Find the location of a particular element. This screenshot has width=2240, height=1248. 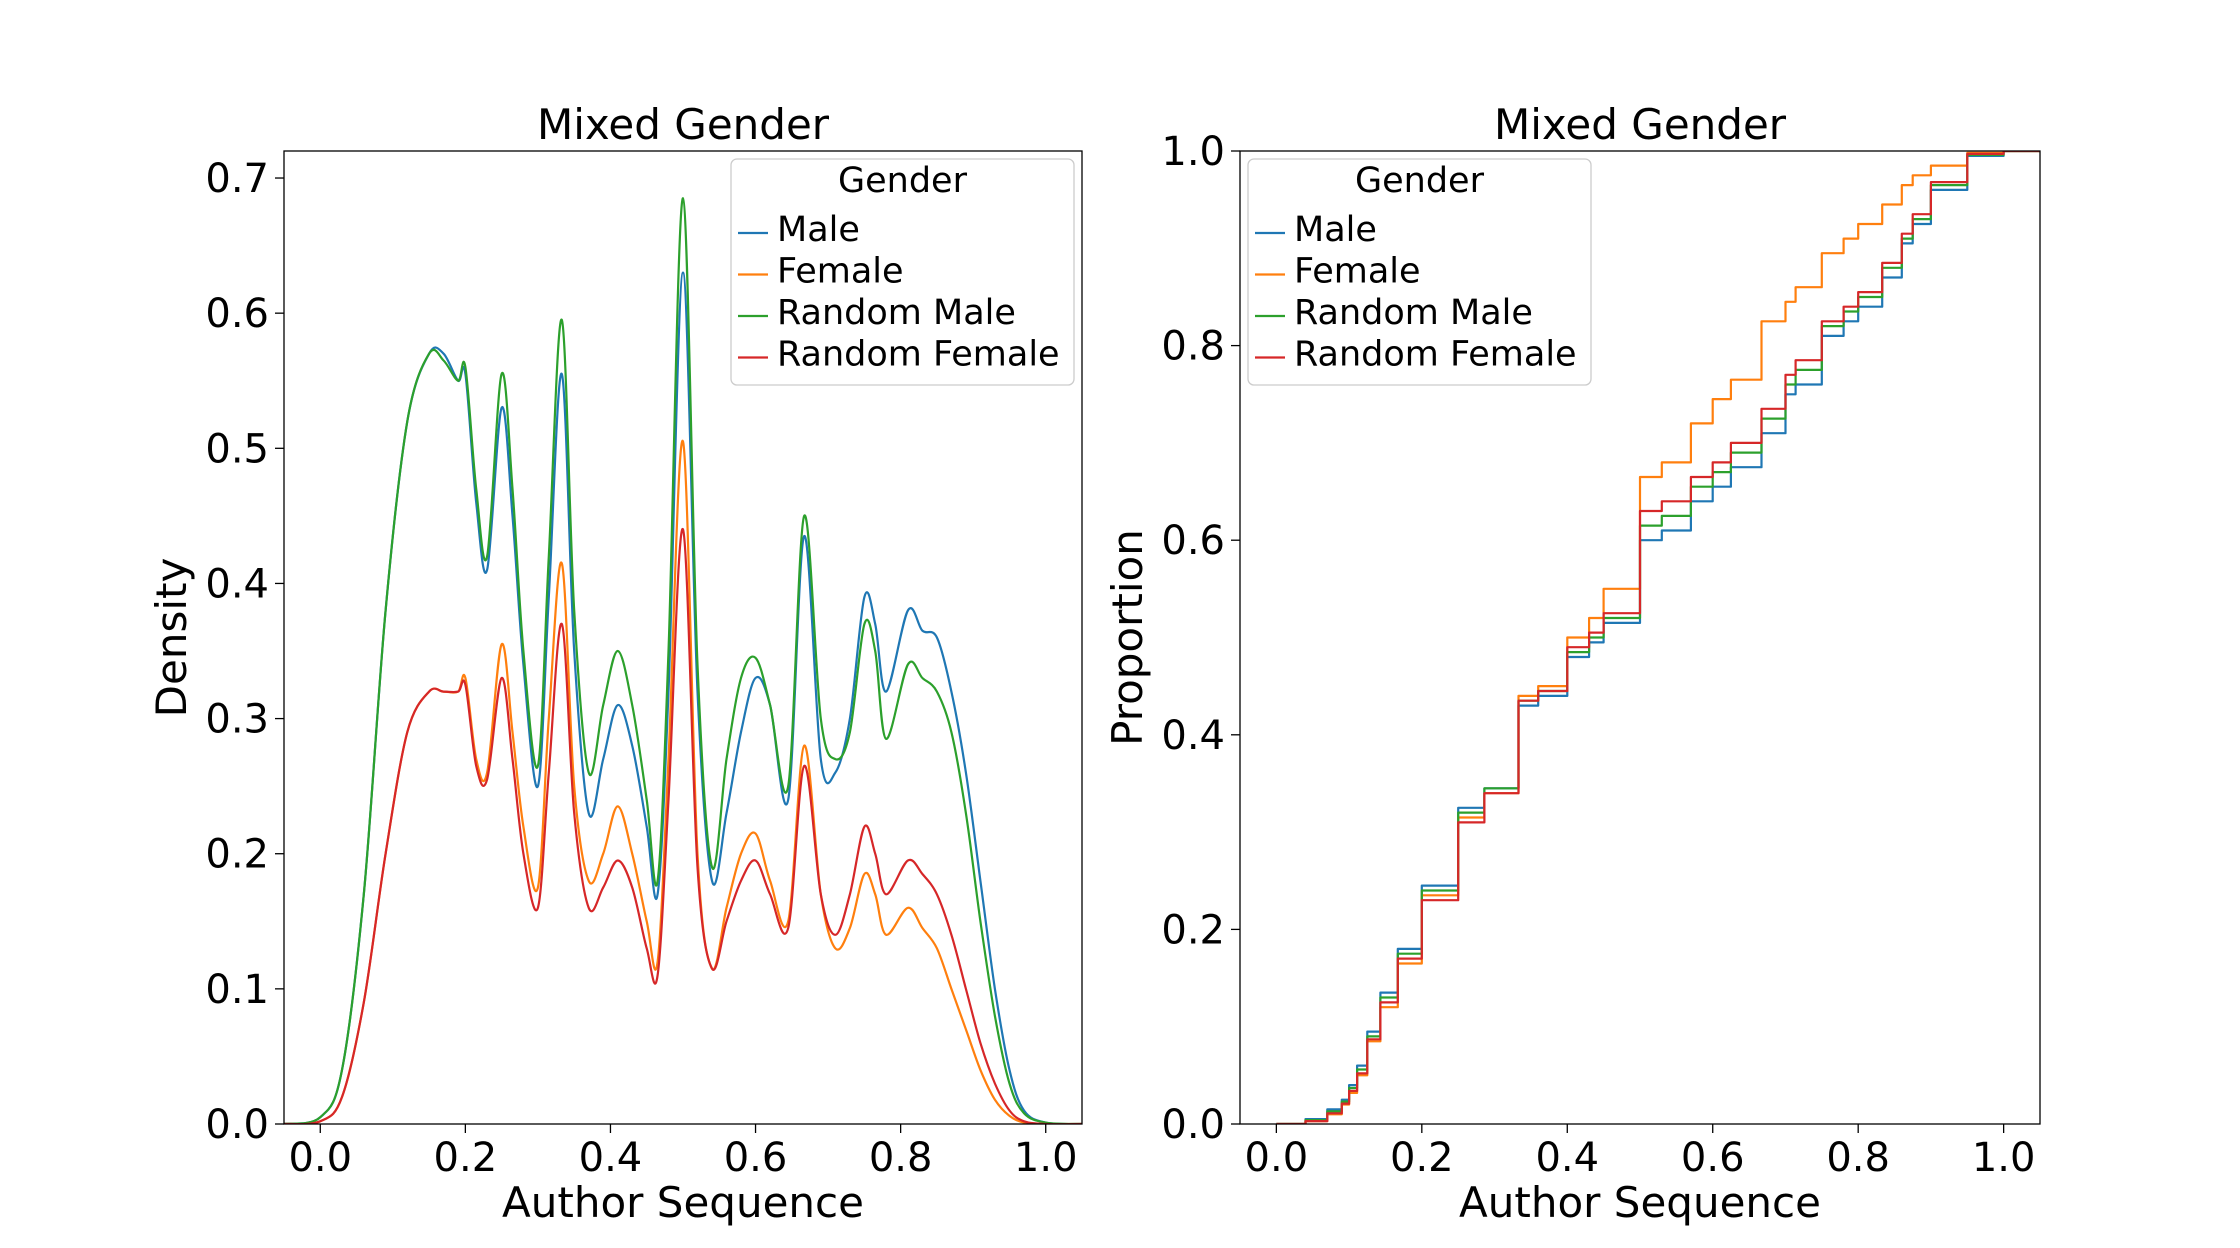

y-tick-label: 0.3 is located at coordinates (237, 720).